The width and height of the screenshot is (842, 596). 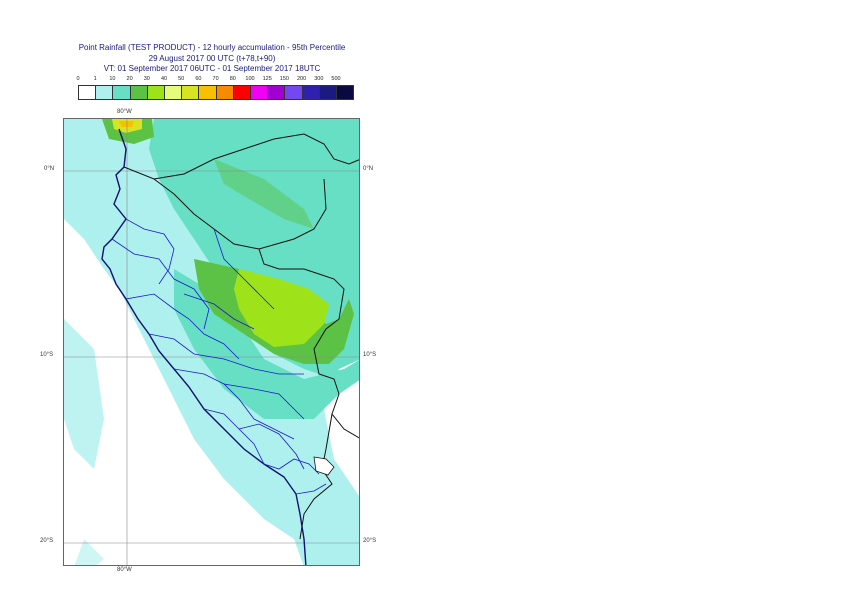 What do you see at coordinates (219, 356) in the screenshot?
I see `regional-borders` at bounding box center [219, 356].